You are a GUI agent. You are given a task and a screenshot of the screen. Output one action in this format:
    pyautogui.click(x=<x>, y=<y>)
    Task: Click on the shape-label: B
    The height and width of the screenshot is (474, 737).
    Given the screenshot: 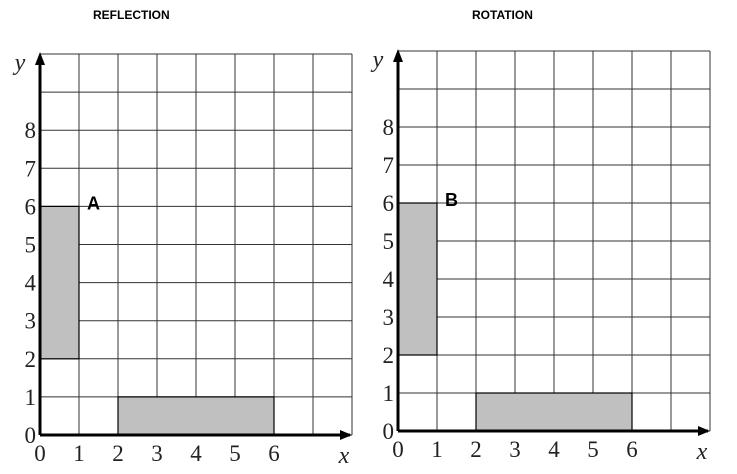 What is the action you would take?
    pyautogui.click(x=451, y=200)
    